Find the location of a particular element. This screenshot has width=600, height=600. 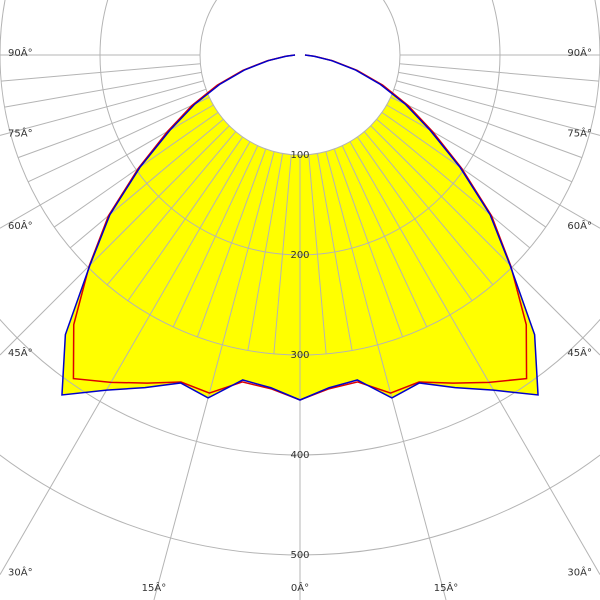

radius-label: 400 is located at coordinates (299, 455).